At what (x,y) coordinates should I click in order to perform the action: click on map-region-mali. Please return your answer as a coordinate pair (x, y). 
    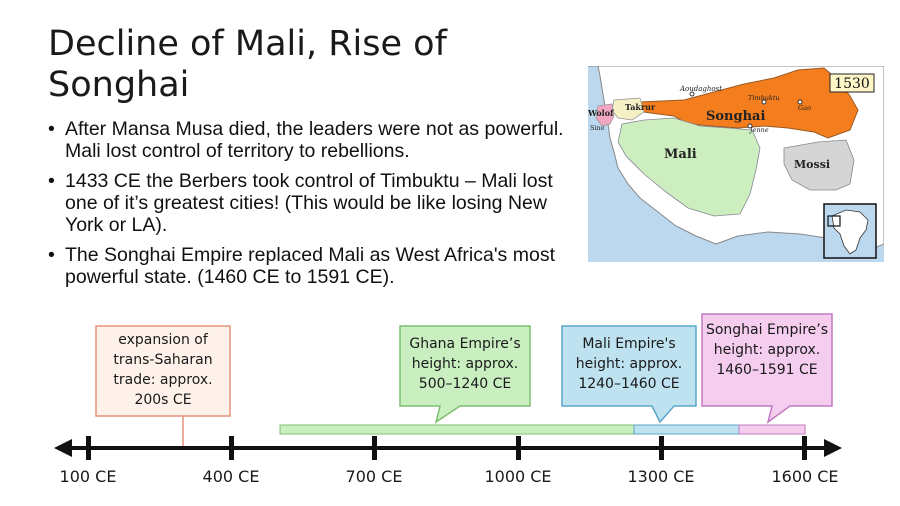
    Looking at the image, I should click on (689, 167).